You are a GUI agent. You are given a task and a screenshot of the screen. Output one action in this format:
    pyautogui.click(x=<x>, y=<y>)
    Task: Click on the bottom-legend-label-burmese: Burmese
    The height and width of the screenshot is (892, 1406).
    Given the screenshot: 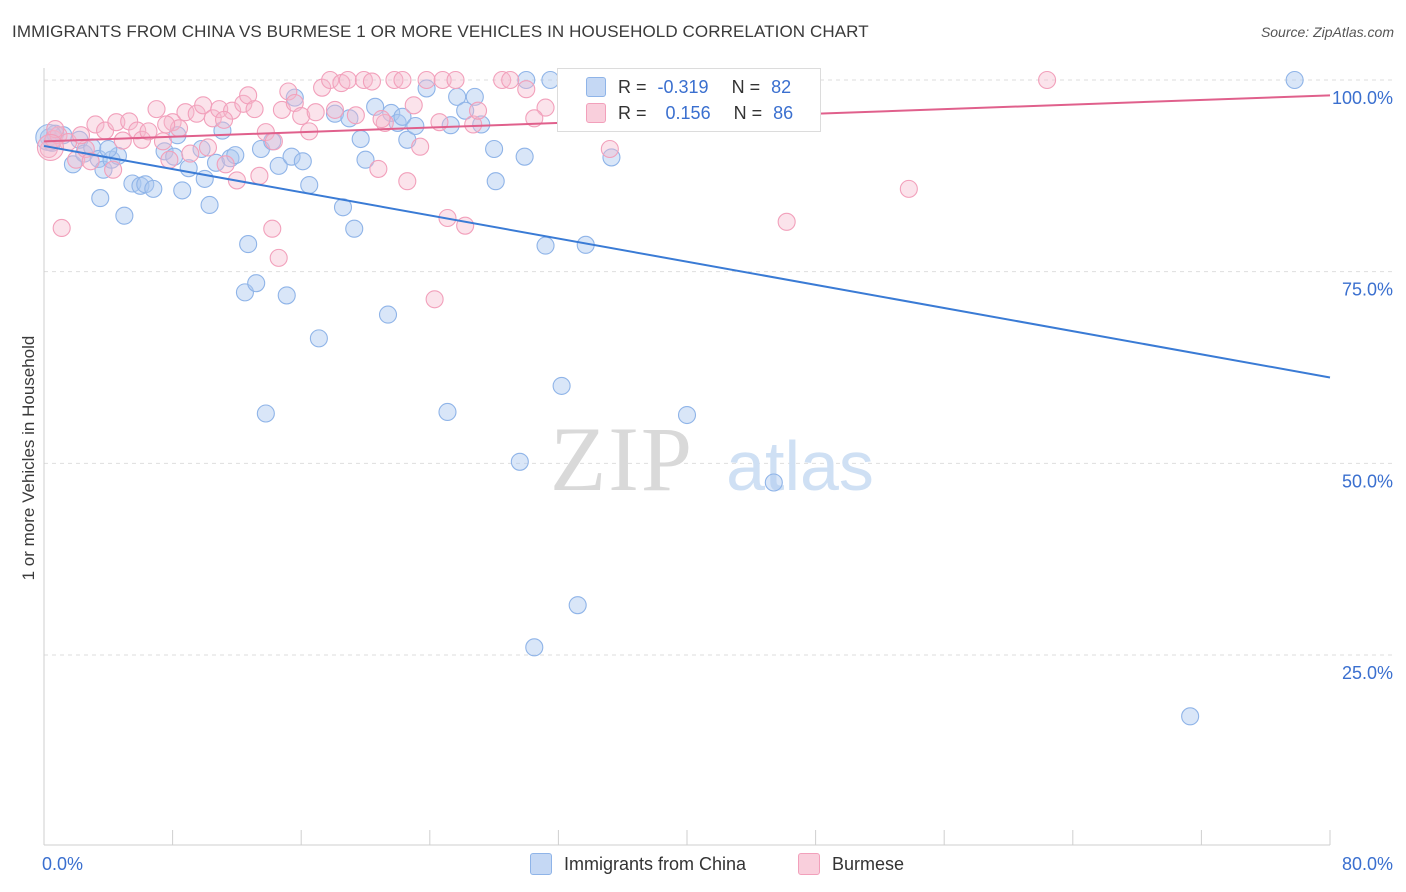 What is the action you would take?
    pyautogui.click(x=868, y=863)
    